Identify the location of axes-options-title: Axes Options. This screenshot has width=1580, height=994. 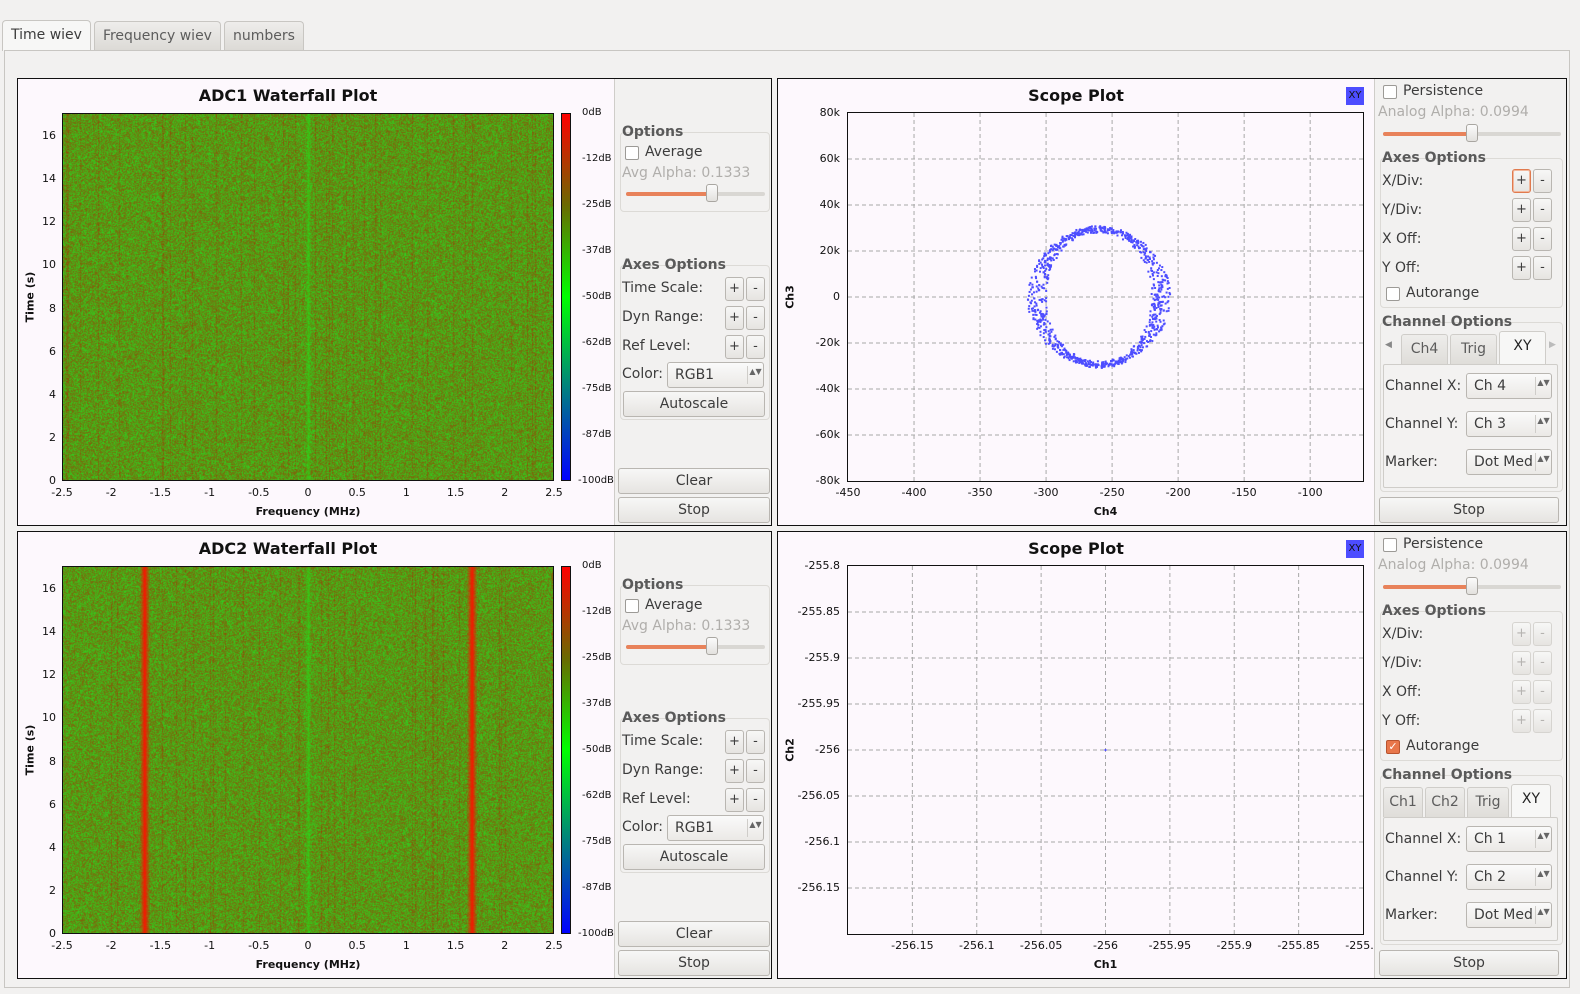
(674, 265).